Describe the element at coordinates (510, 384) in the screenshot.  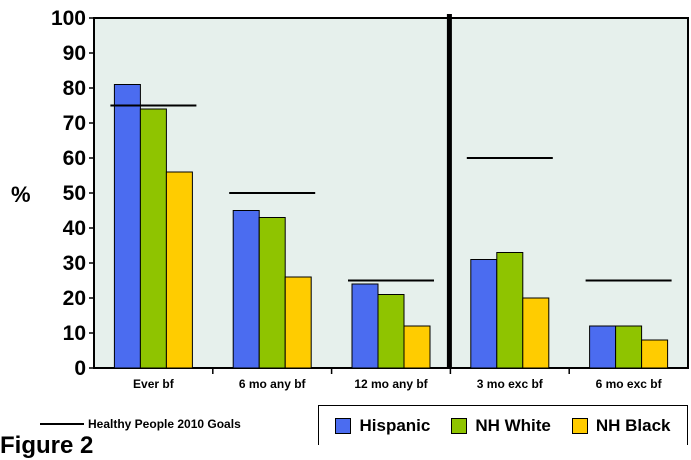
I see `x-category-label: 3 mo exc bf` at that location.